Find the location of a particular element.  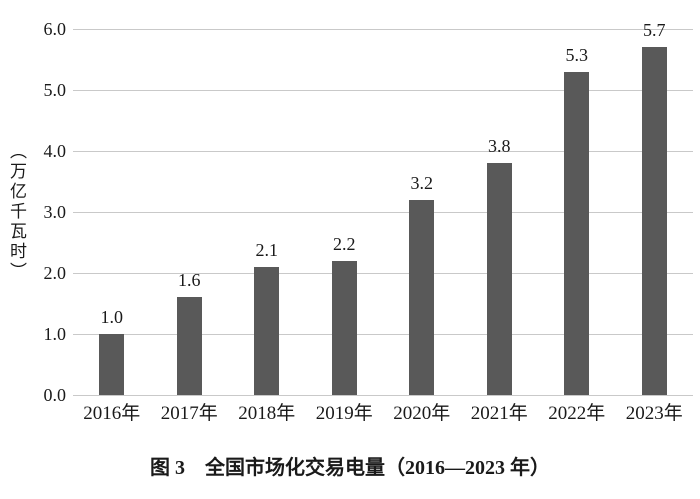

bar-value-label: 1.0 is located at coordinates (112, 317).